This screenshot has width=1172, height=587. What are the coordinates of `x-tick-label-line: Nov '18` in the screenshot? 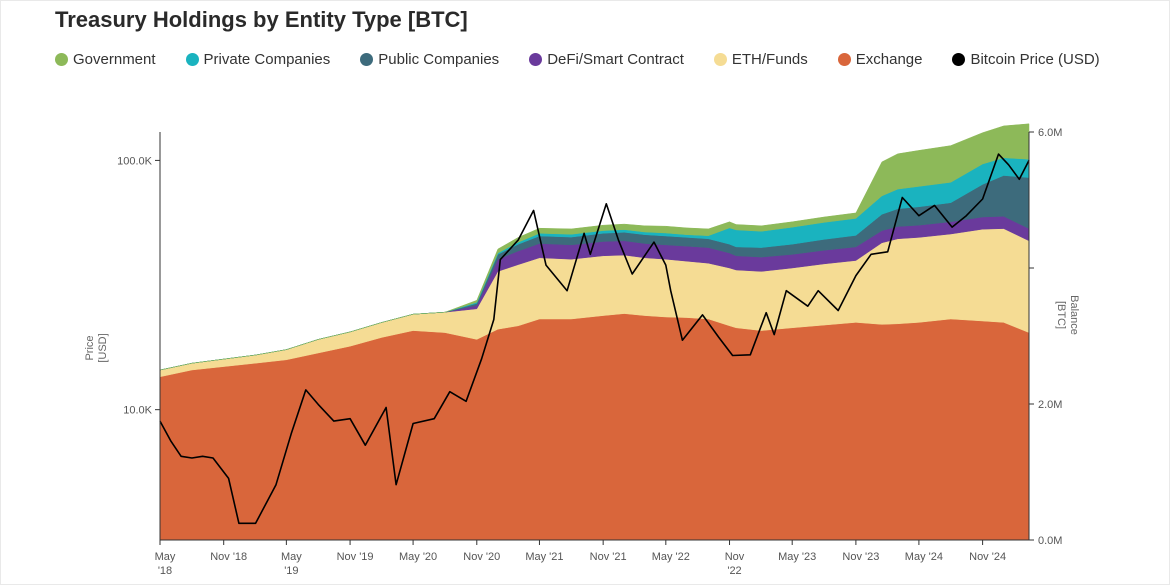 It's located at (228, 557).